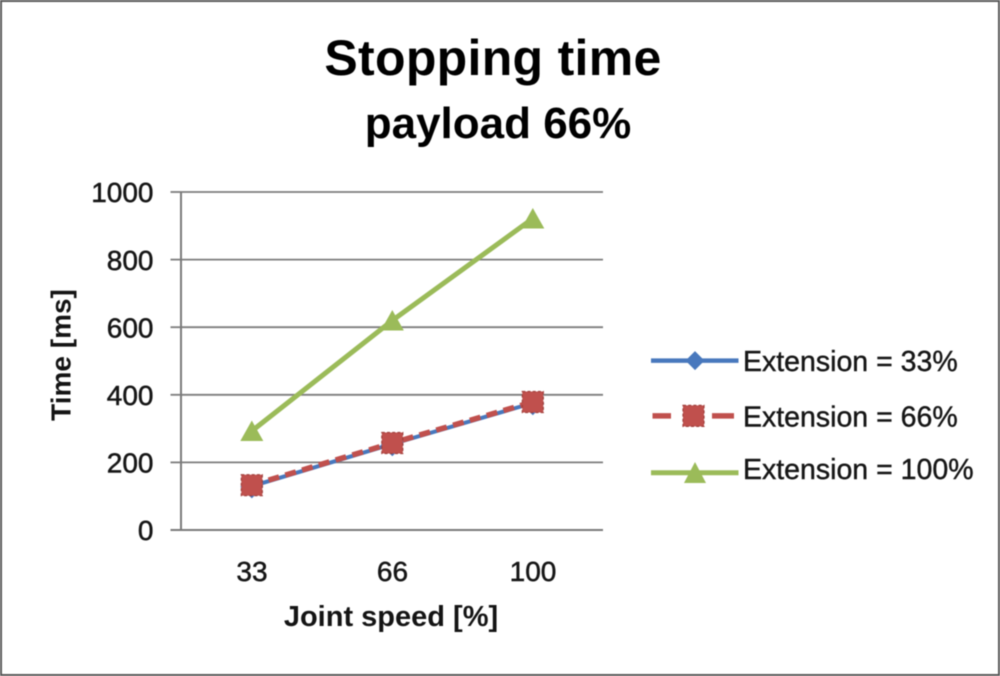 This screenshot has width=1000, height=676. Describe the element at coordinates (492, 58) in the screenshot. I see `svg-text: Stopping time` at that location.